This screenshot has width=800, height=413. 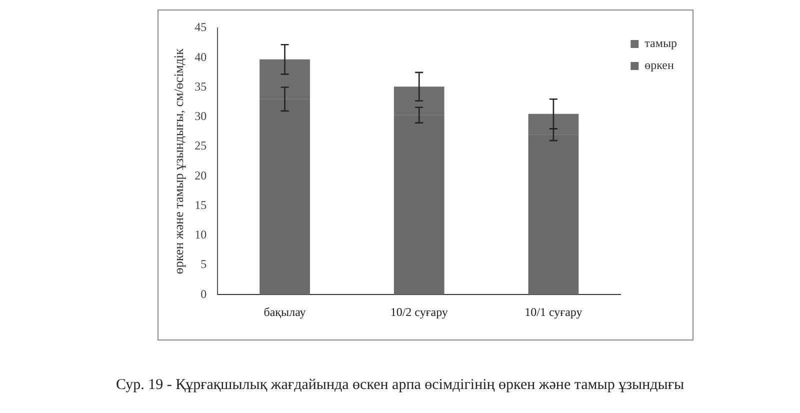 I want to click on y-tick-label: 15, so click(x=200, y=205).